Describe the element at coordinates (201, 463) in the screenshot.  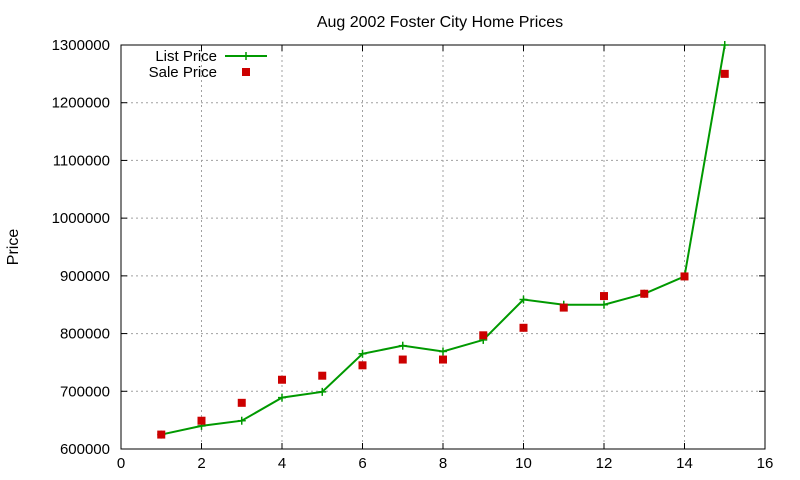
I see `x-tick-label: 2` at that location.